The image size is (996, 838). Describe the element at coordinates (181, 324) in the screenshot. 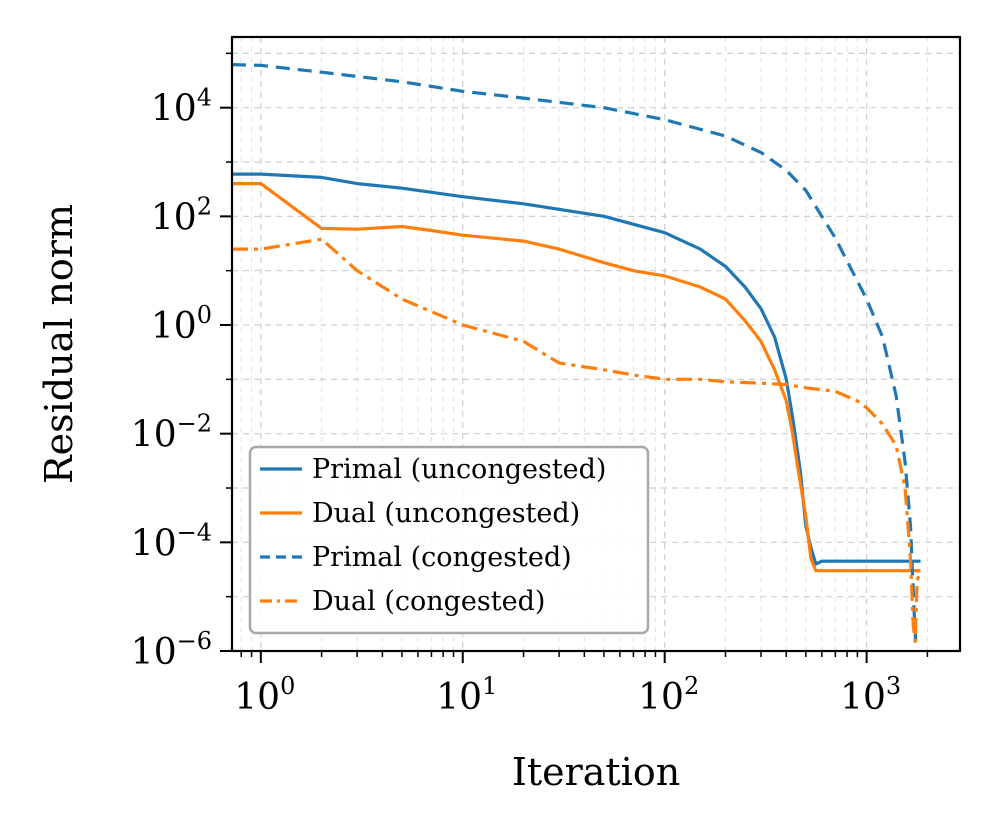

I see `y-tick-label: 10⁰` at that location.